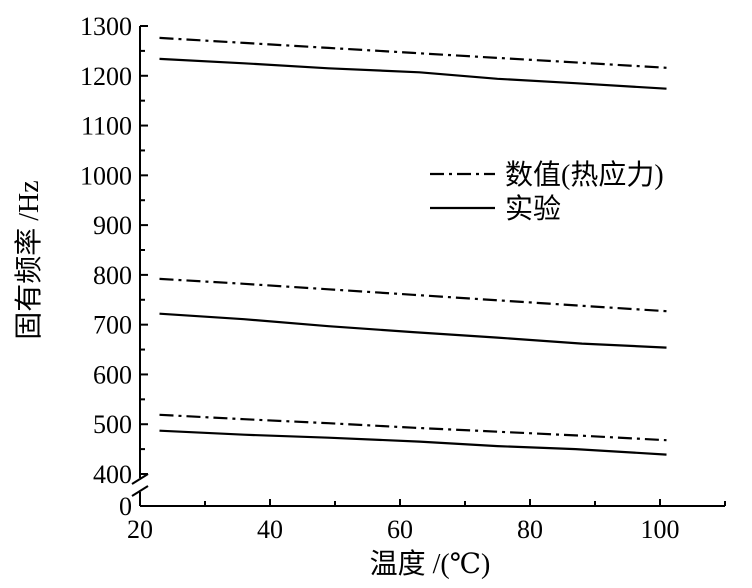 This screenshot has width=752, height=588. I want to click on legend: 数值(热应力)实验, so click(547, 192).